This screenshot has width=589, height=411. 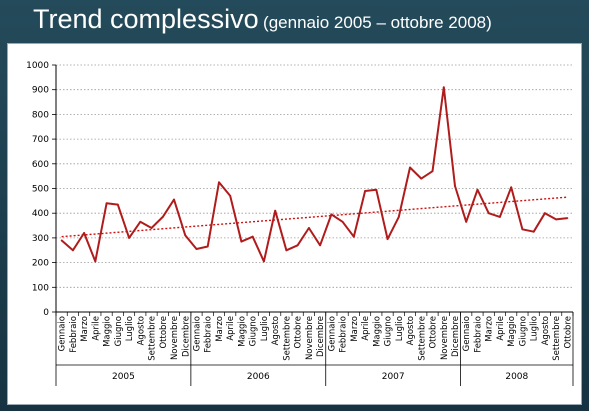 I want to click on title-main: Trend complessivo, so click(x=146, y=19).